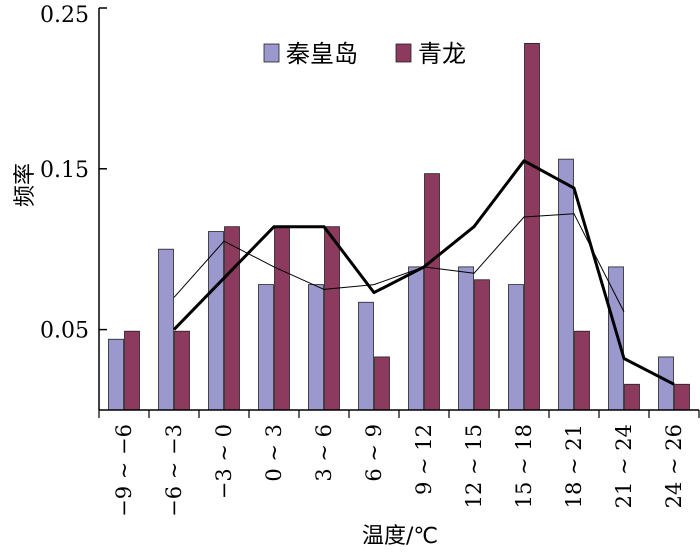 Image resolution: width=700 pixels, height=552 pixels. Describe the element at coordinates (174, 470) in the screenshot. I see `x-category-label: −6 ~ −3` at that location.